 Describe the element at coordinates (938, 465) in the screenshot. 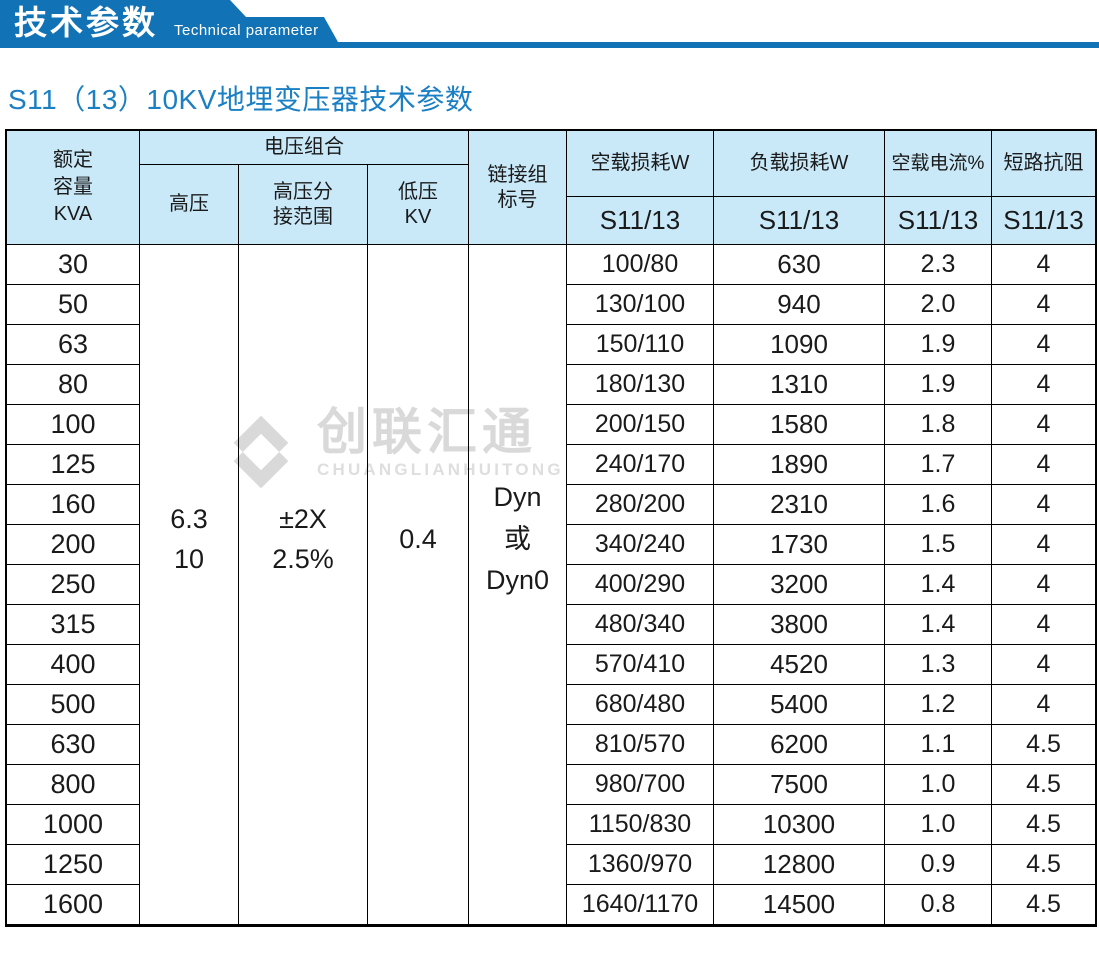

I see `cell-125-no_load_current: 1.7` at that location.